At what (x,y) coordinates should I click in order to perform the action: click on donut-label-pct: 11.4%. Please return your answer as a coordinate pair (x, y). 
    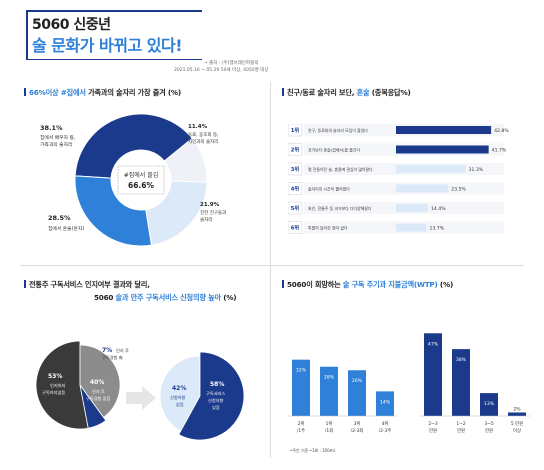
    Looking at the image, I should click on (198, 127).